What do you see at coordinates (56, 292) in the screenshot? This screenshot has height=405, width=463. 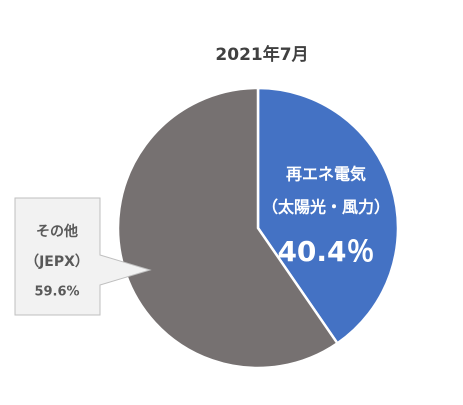 I see `value-label: 59.6%` at bounding box center [56, 292].